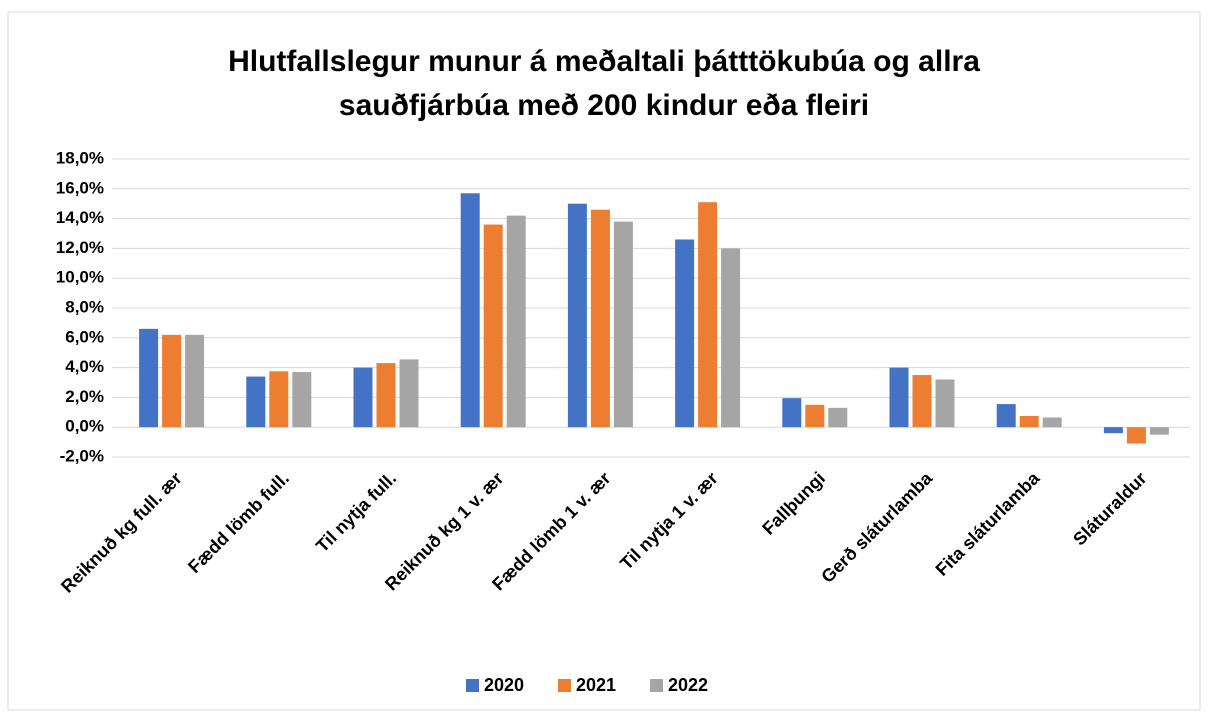  What do you see at coordinates (82, 455) in the screenshot?
I see `y-tick-label: -2,0%` at bounding box center [82, 455].